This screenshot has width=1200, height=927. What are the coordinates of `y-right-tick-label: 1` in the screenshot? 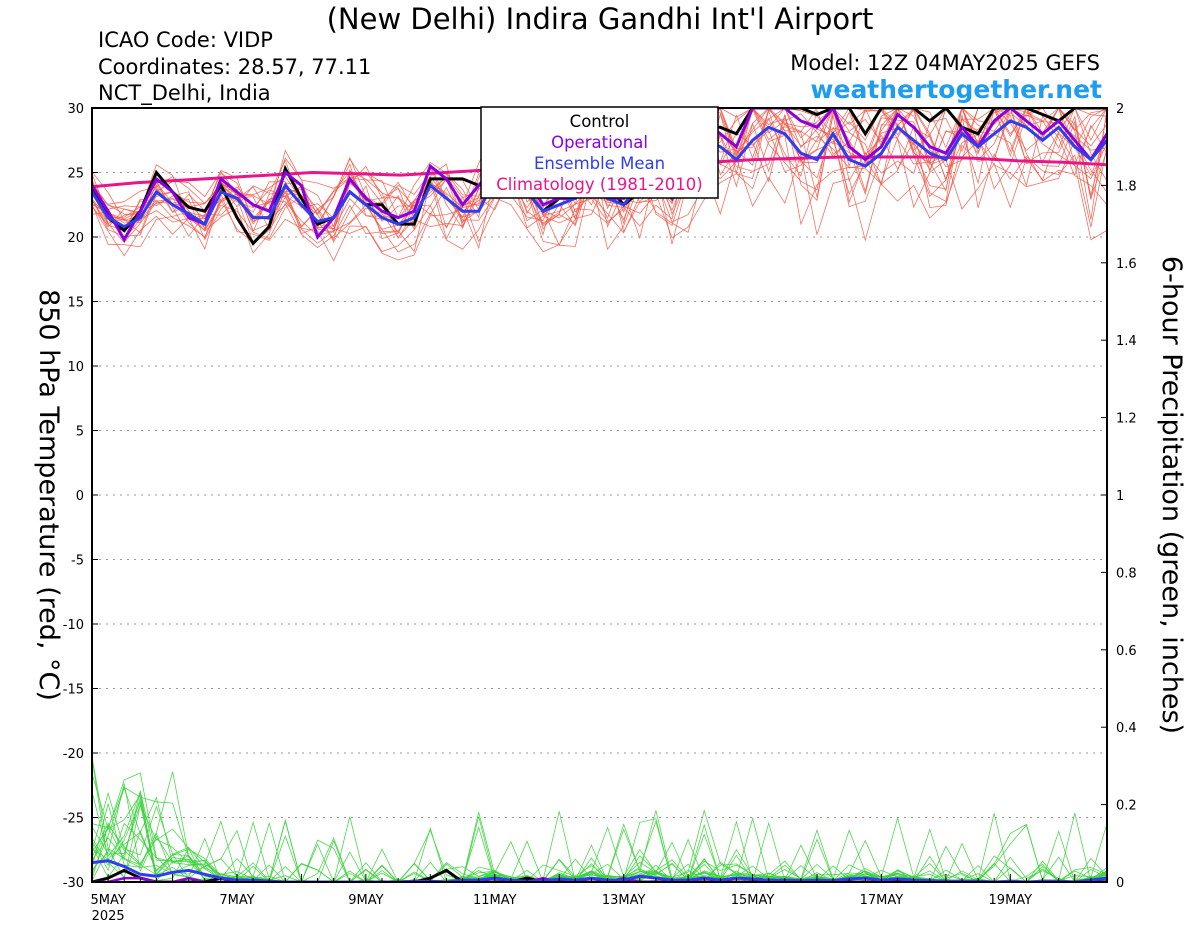 It's located at (1120, 496).